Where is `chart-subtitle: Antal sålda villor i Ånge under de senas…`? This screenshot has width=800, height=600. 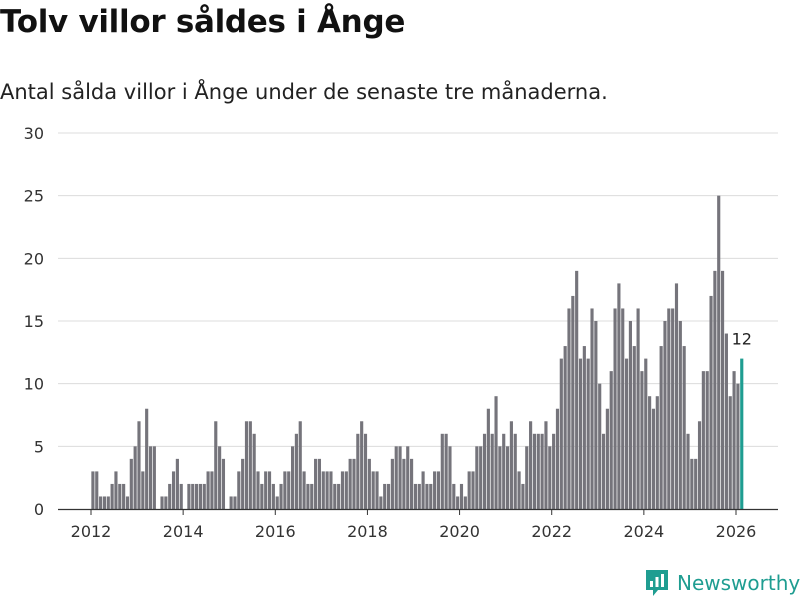
chart-subtitle: Antal sålda villor i Ånge under de senas… is located at coordinates (304, 92).